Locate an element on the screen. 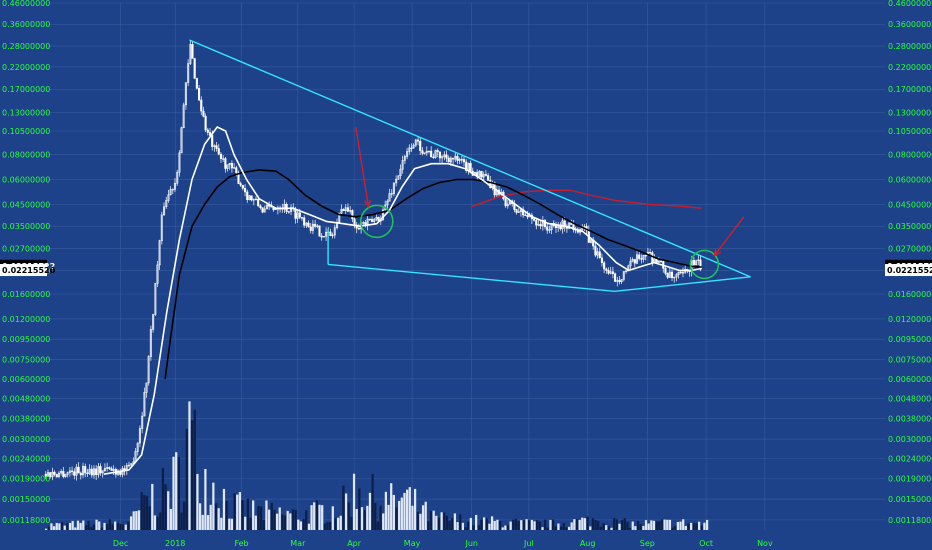 This screenshot has height=550, width=932. y-tick-left-13: 0.01600000 is located at coordinates (26, 294).